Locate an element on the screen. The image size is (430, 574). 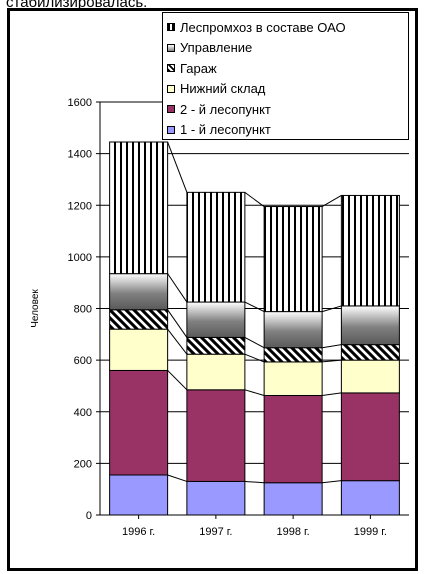
legend-item: Управление is located at coordinates (287, 48).